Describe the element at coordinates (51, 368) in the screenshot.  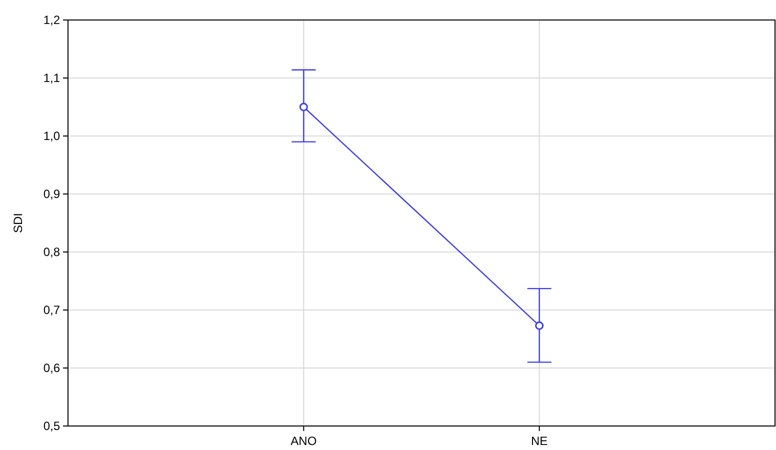
I see `y-tick-label: 0,6` at that location.